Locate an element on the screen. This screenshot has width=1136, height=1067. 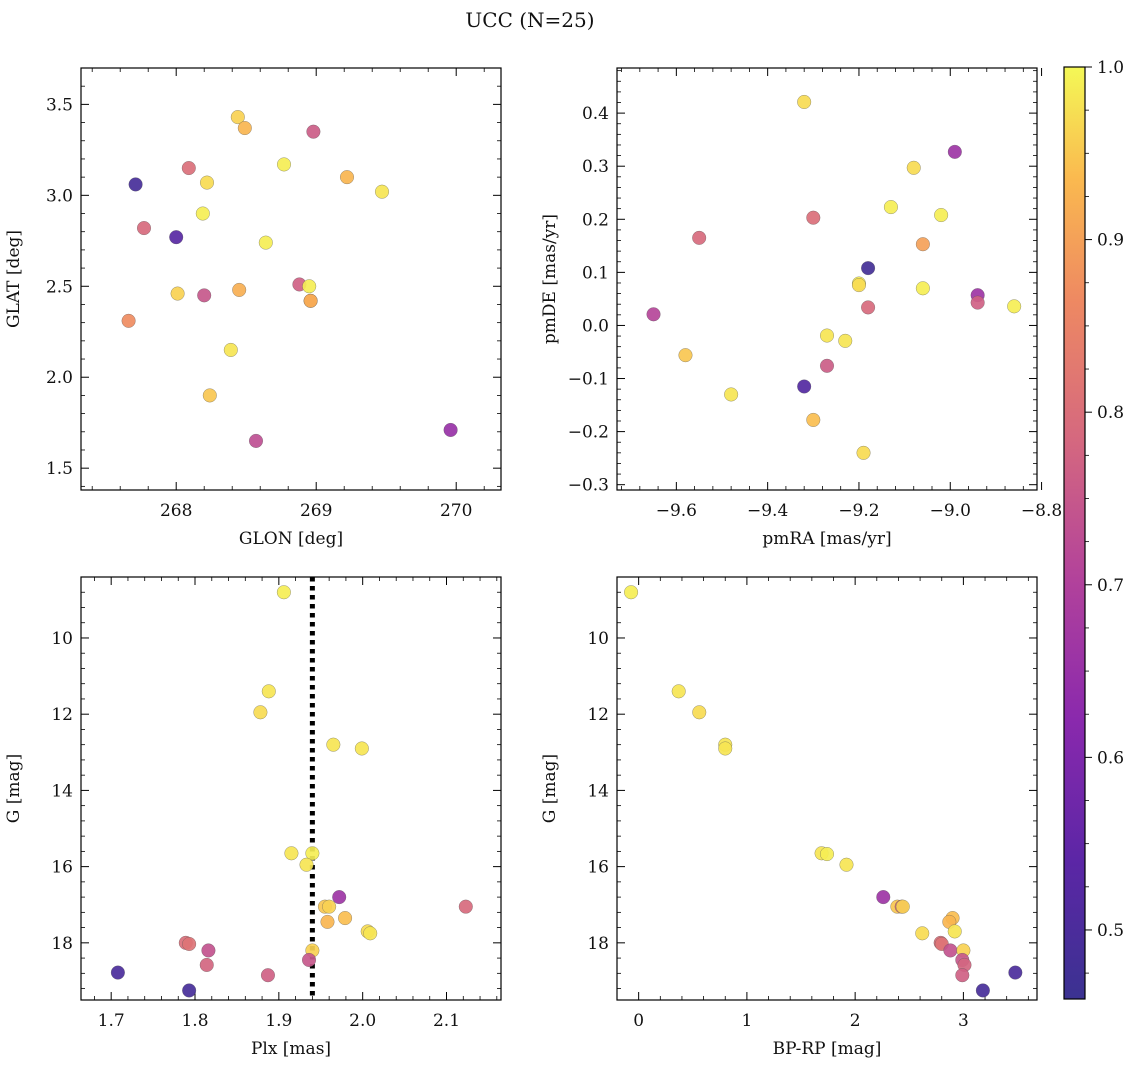
x-tick-label: −9.0 is located at coordinates (950, 511).